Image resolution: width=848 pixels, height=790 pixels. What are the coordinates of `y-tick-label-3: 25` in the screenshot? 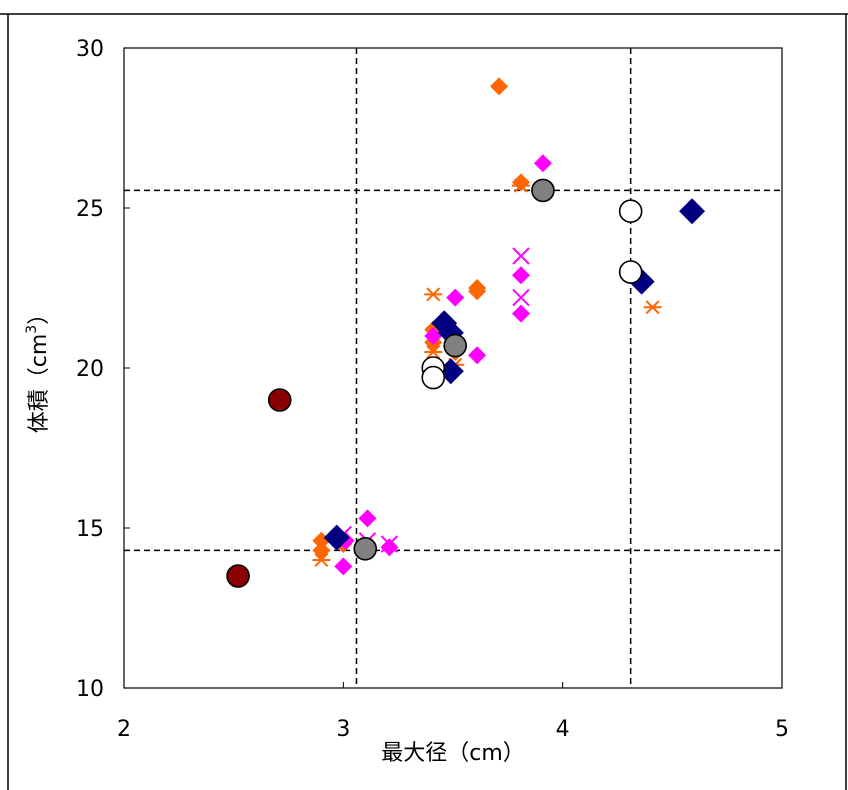 It's located at (90, 209).